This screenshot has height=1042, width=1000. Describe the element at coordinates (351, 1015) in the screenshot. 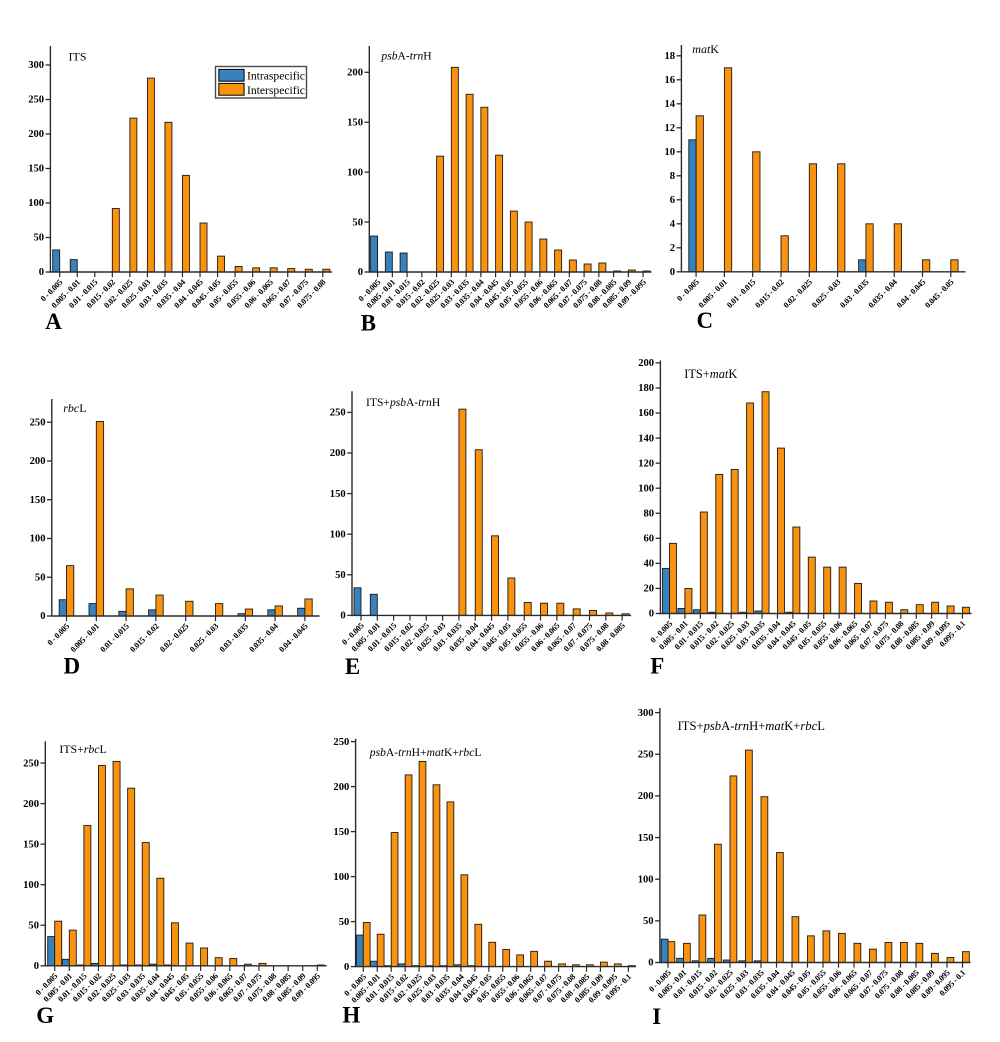

I see `svg-text: H` at that location.